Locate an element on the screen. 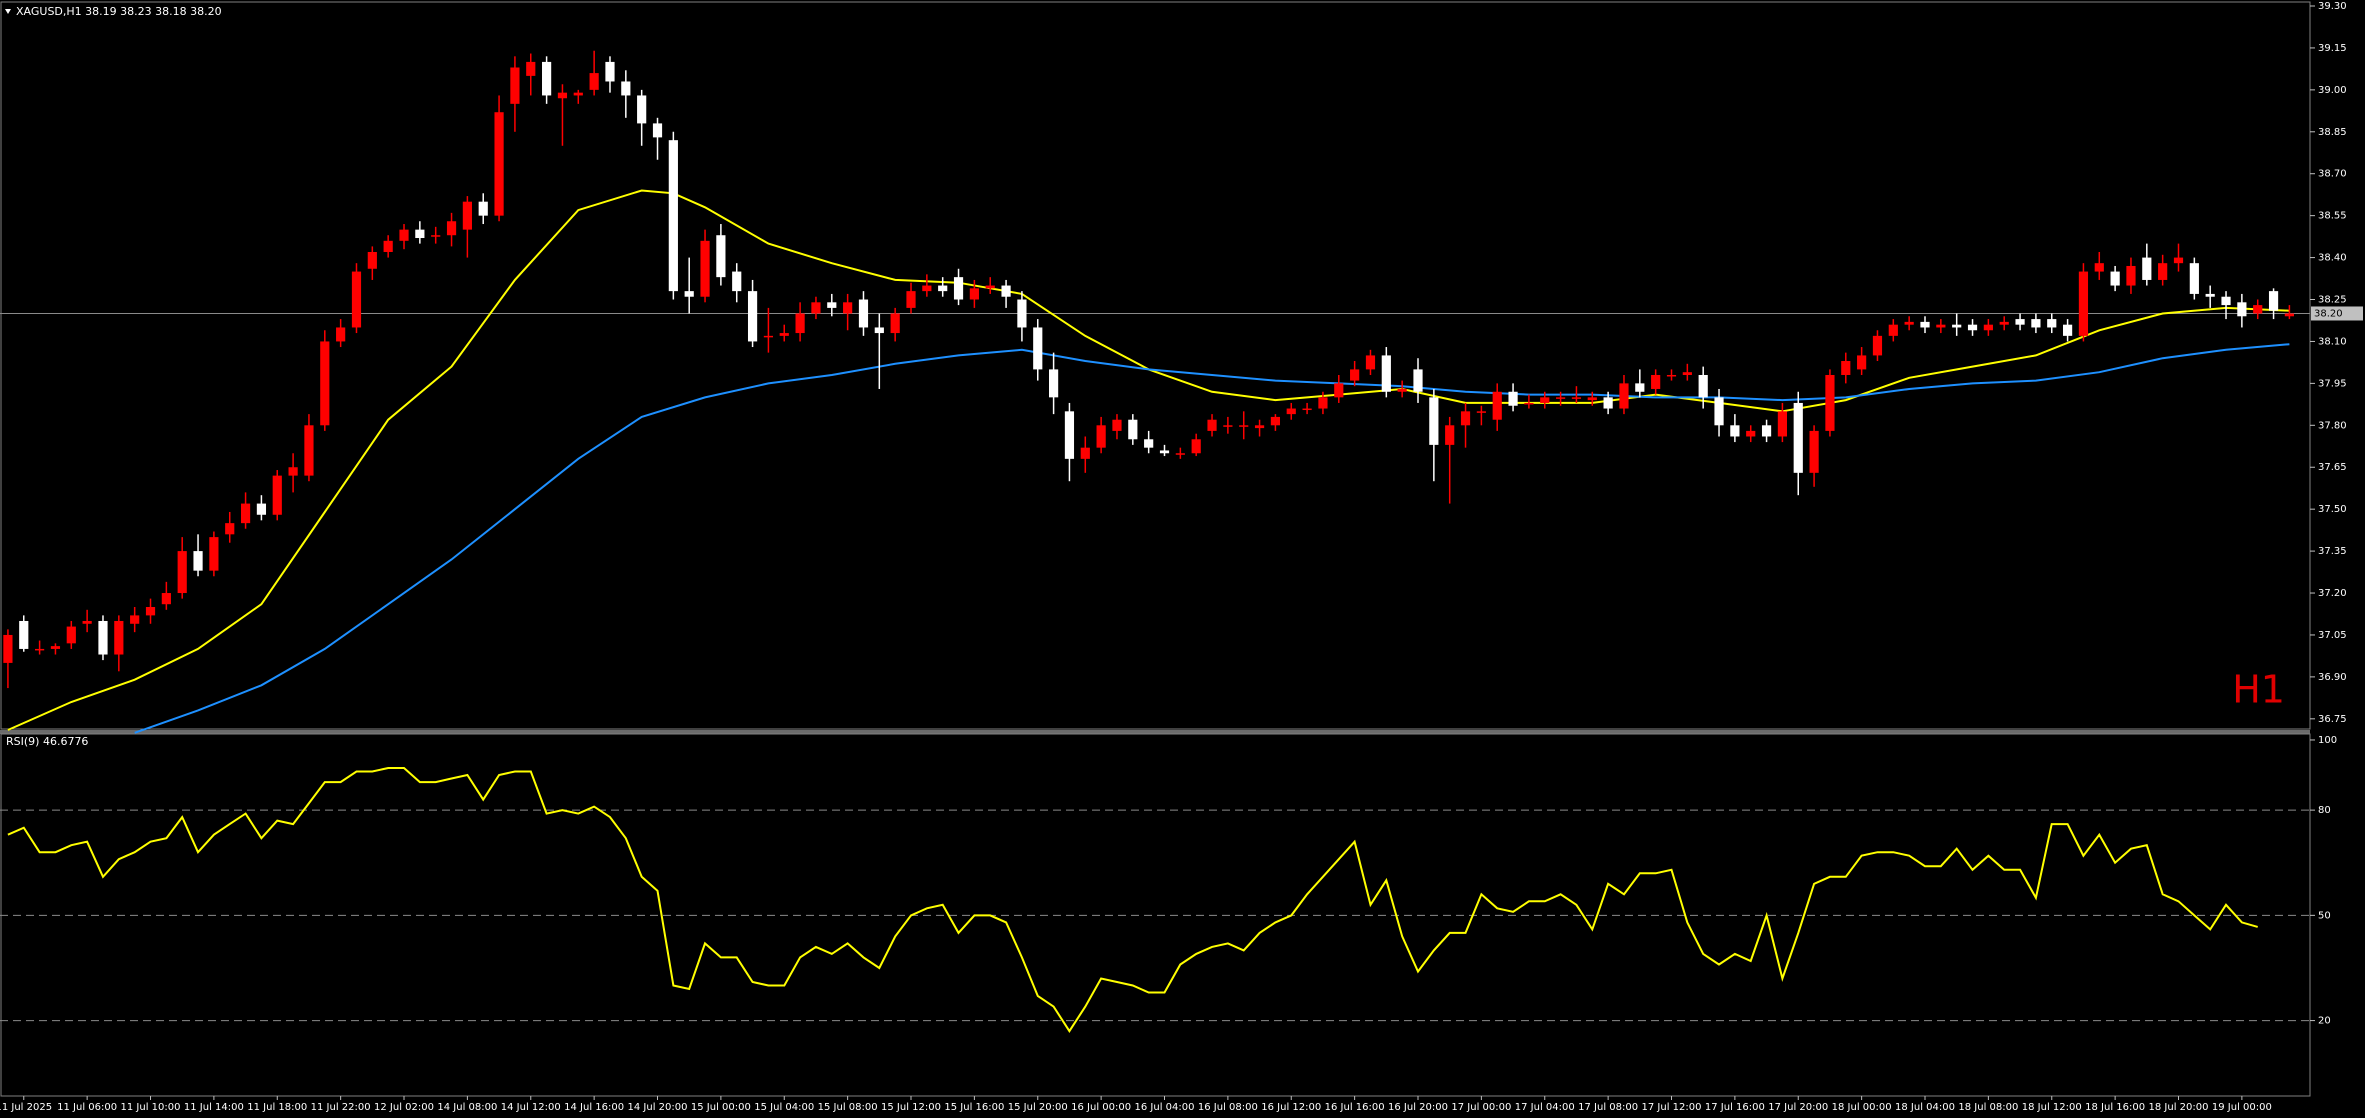 The height and width of the screenshot is (1118, 2365). x-tick-label: 16 Jul 12:00 is located at coordinates (1291, 1107).